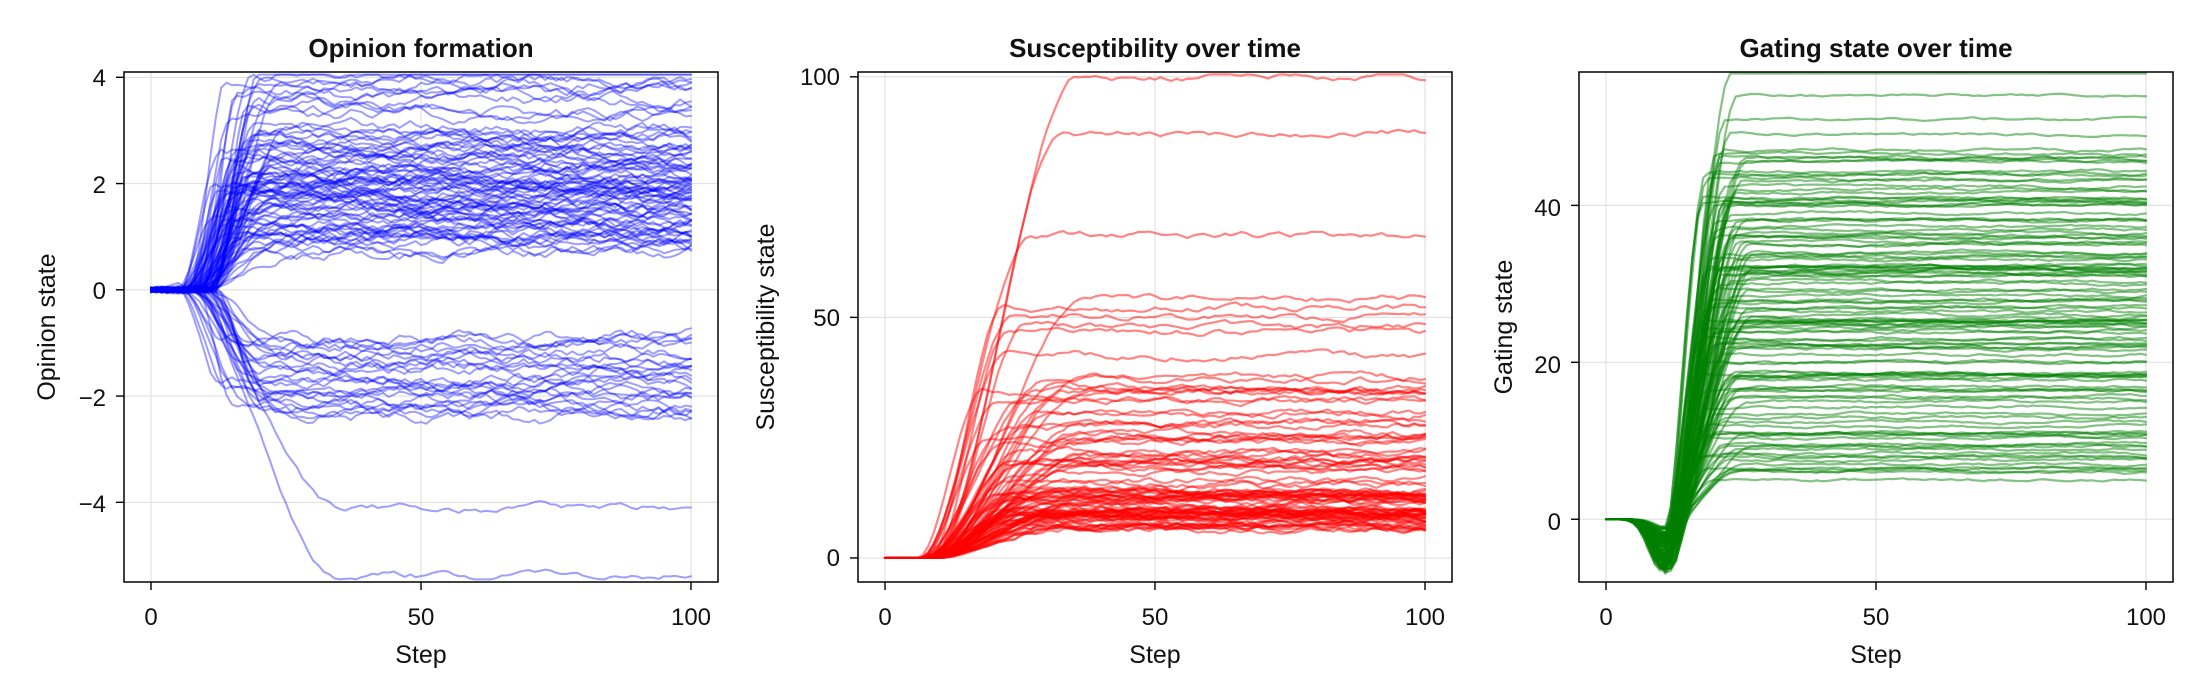  I want to click on susceptibility-x-tick-label: 0, so click(884, 617).